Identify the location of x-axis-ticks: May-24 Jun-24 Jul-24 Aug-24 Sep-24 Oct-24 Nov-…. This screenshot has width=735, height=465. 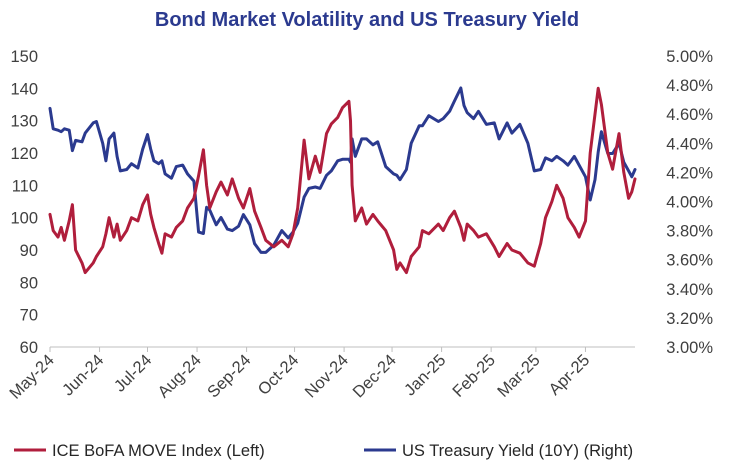
(299, 375).